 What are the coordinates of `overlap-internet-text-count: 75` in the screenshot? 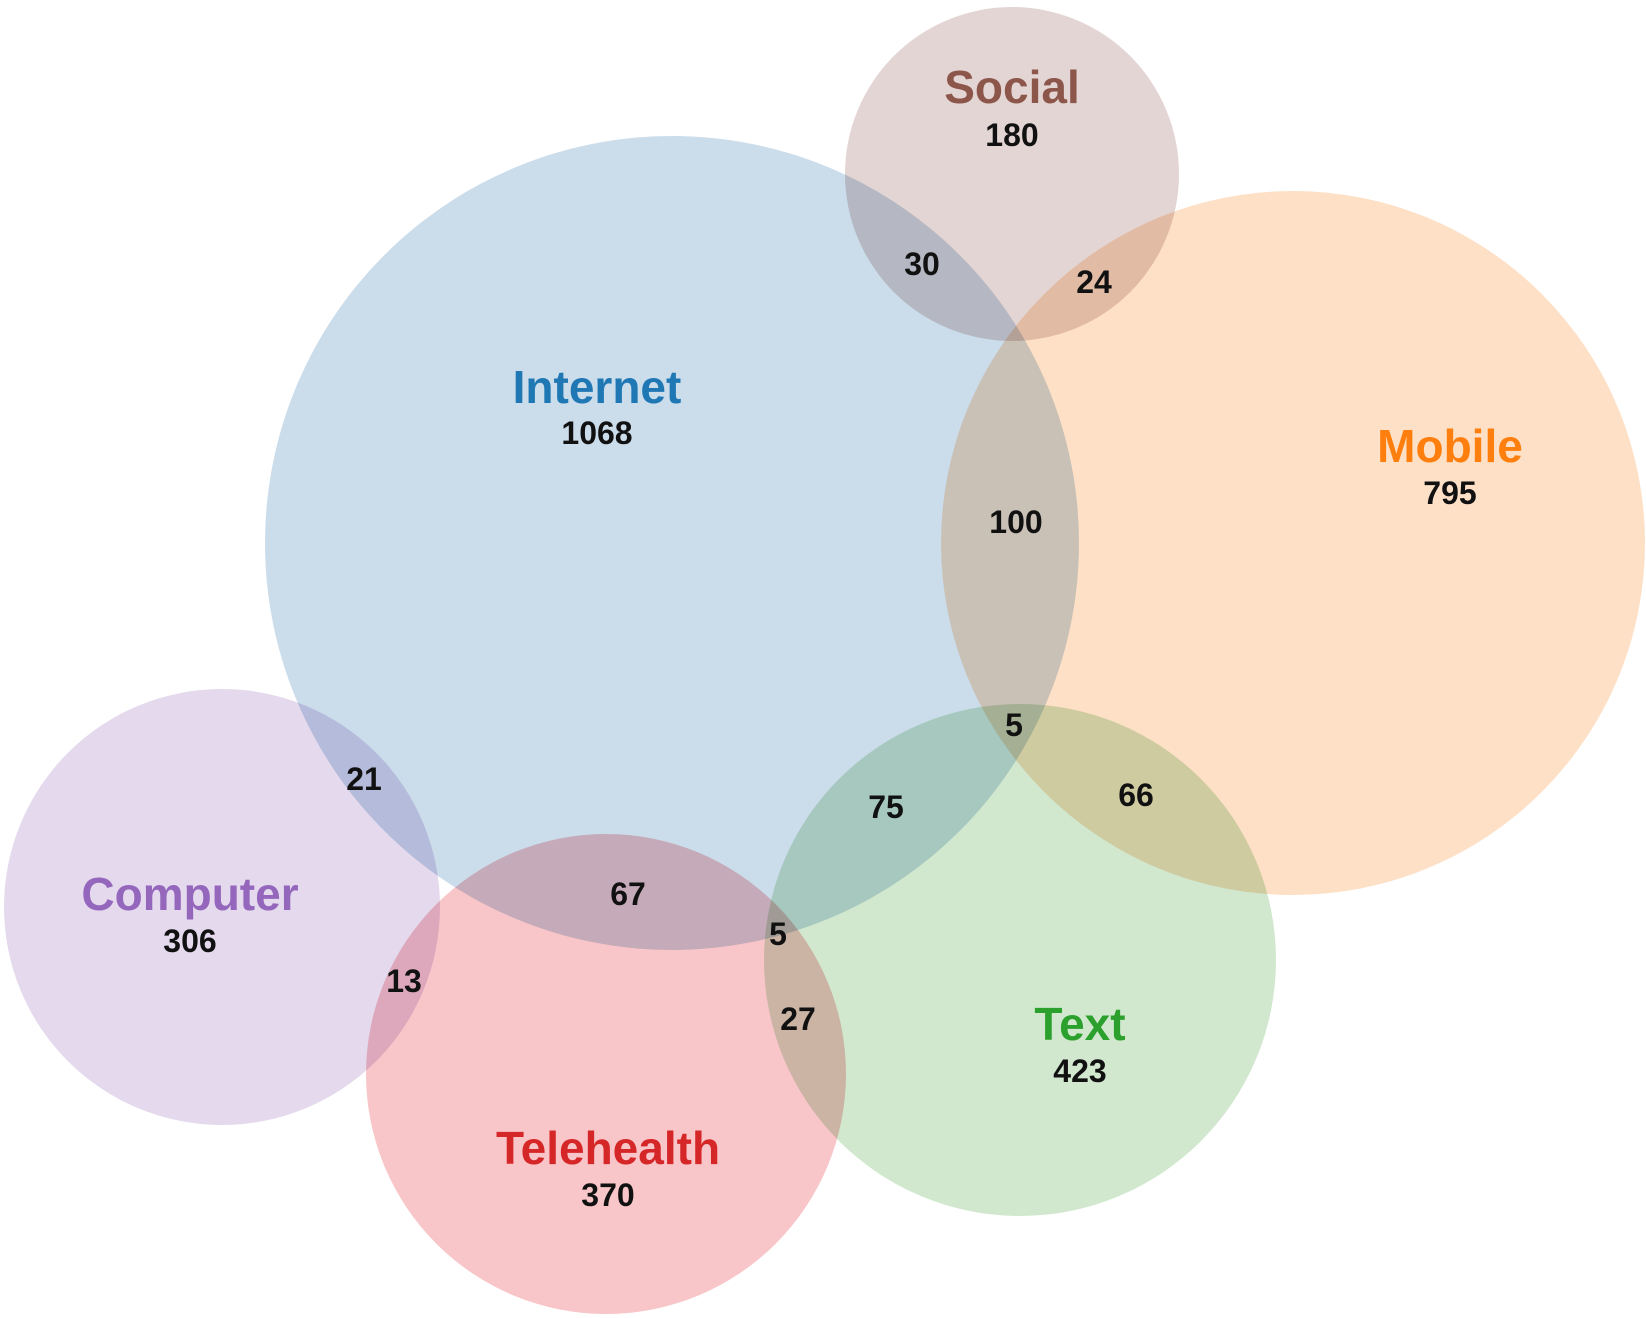 It's located at (886, 807).